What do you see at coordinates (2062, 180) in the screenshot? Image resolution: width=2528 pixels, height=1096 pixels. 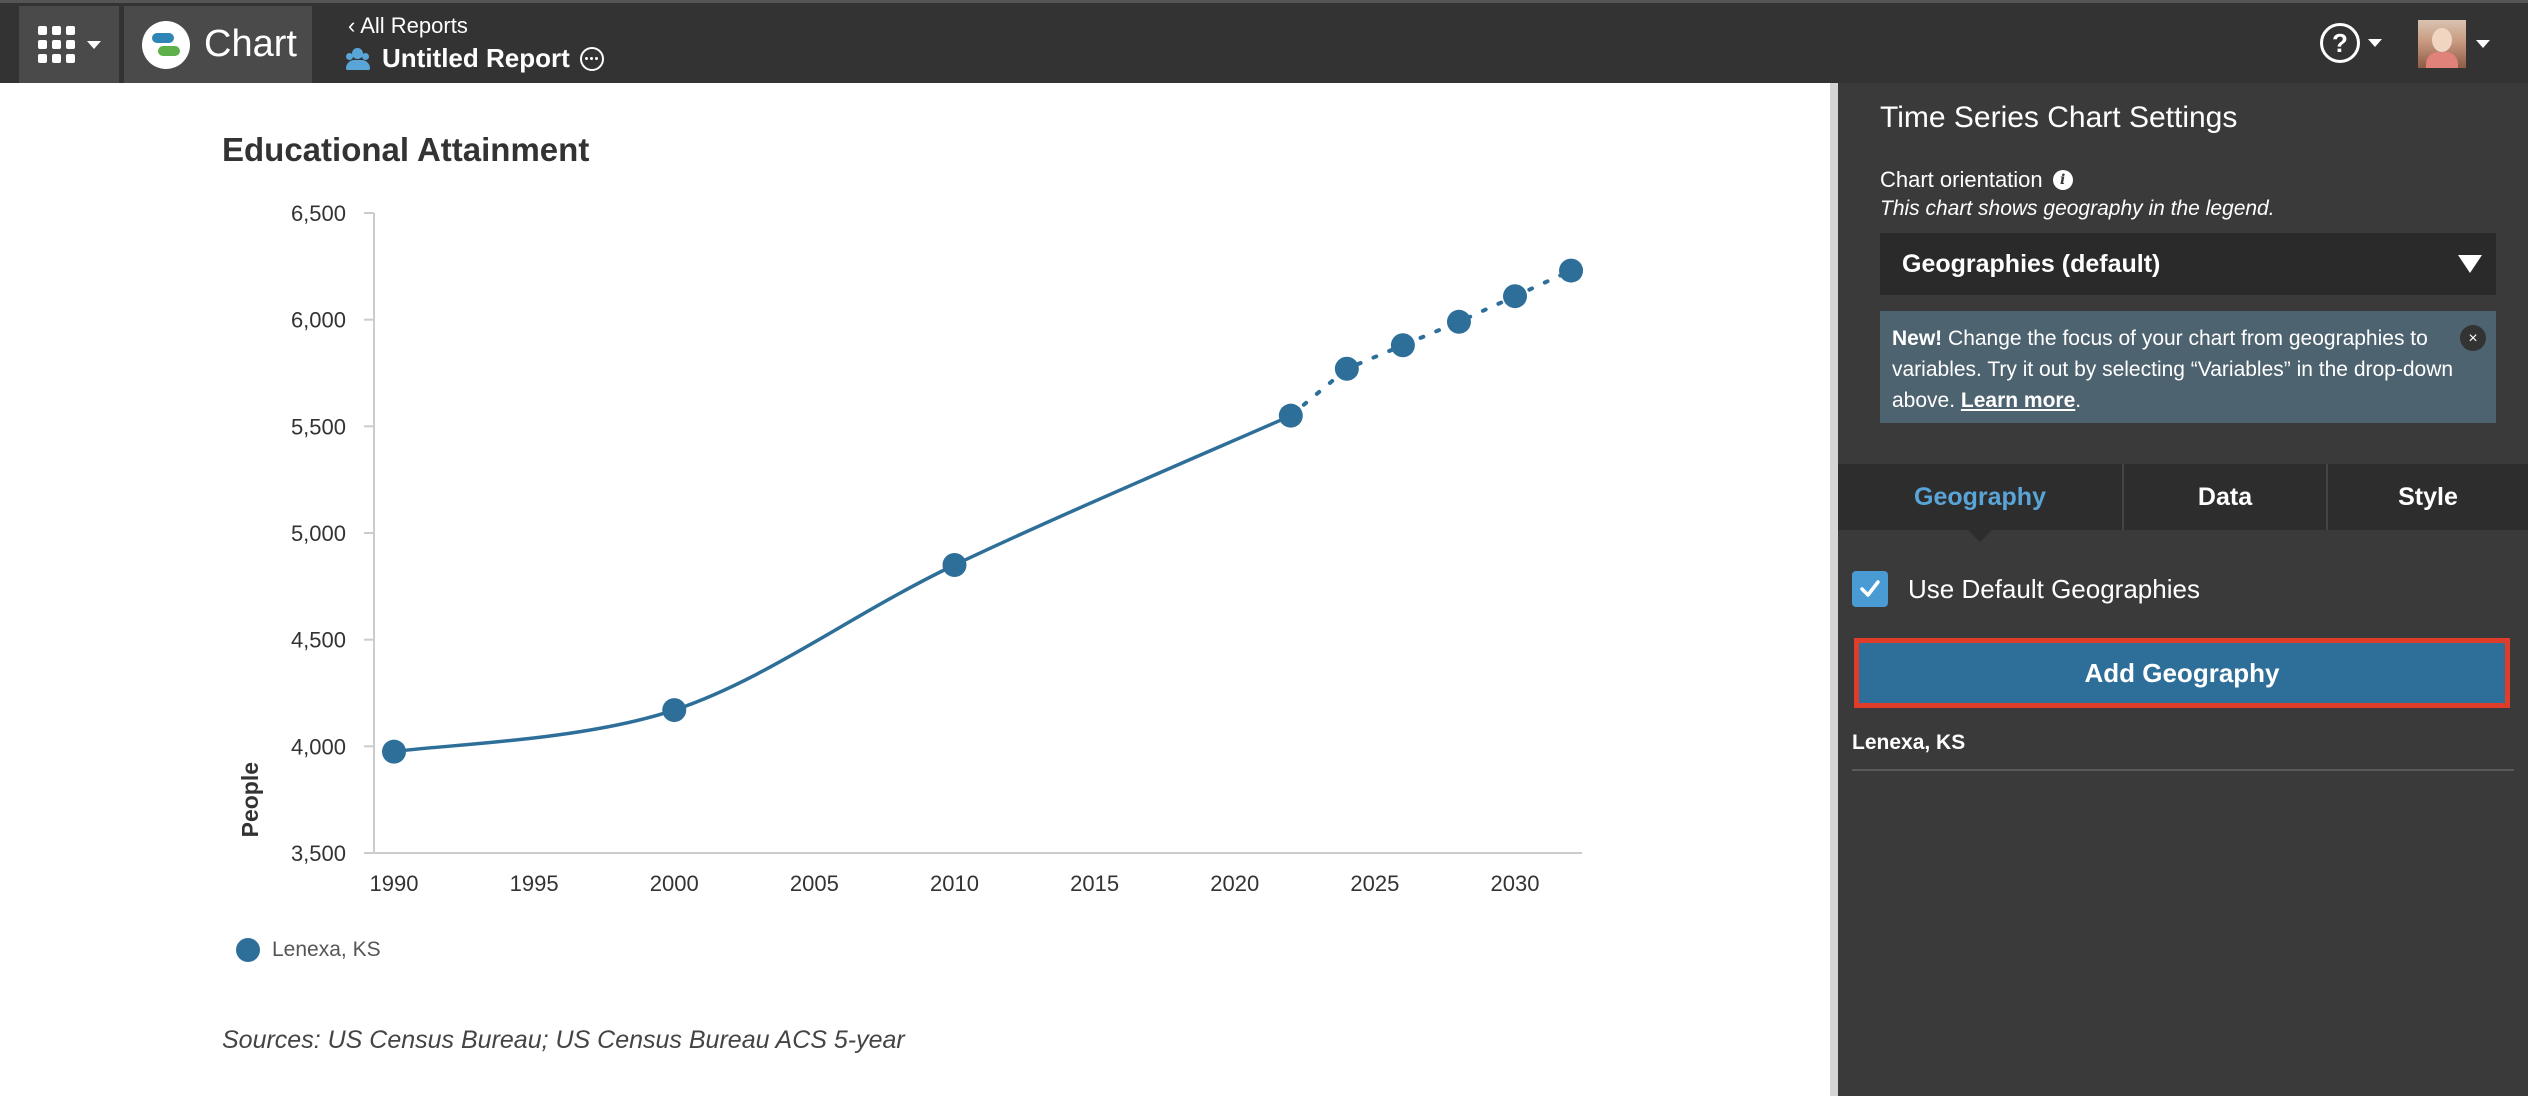 I see `info-icon: i` at bounding box center [2062, 180].